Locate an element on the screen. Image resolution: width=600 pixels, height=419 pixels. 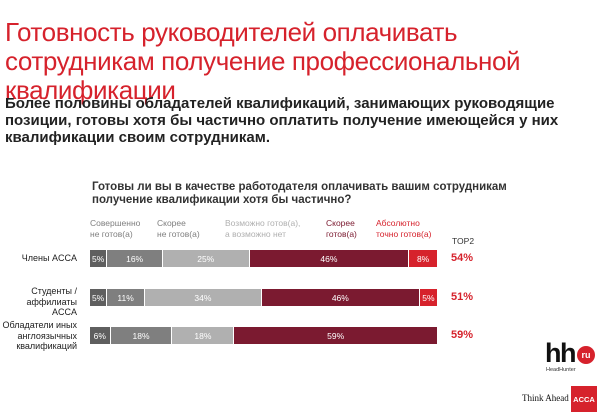
think-ahead-tagline: Think Ahead is located at coordinates (545, 398).